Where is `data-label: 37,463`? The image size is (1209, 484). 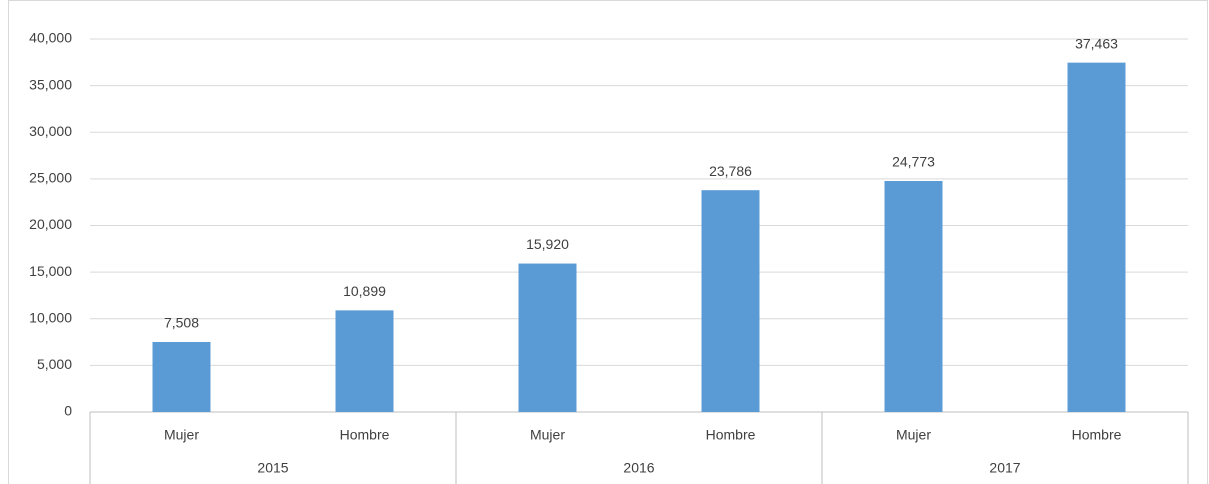
data-label: 37,463 is located at coordinates (1096, 43).